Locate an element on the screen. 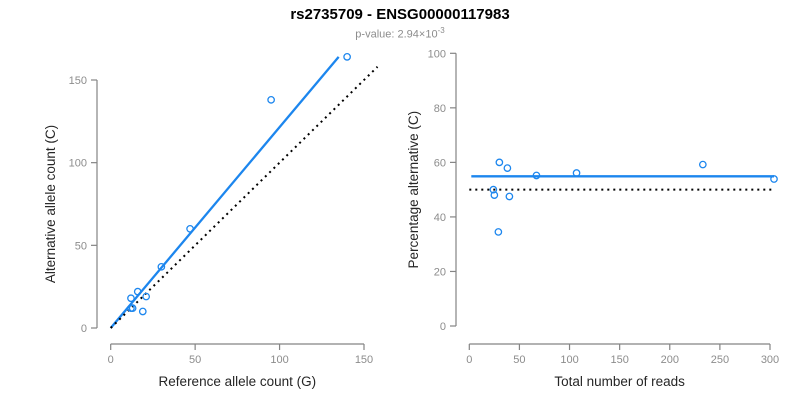 The height and width of the screenshot is (400, 800). plot-1-y-tick-label: 150 is located at coordinates (78, 81).